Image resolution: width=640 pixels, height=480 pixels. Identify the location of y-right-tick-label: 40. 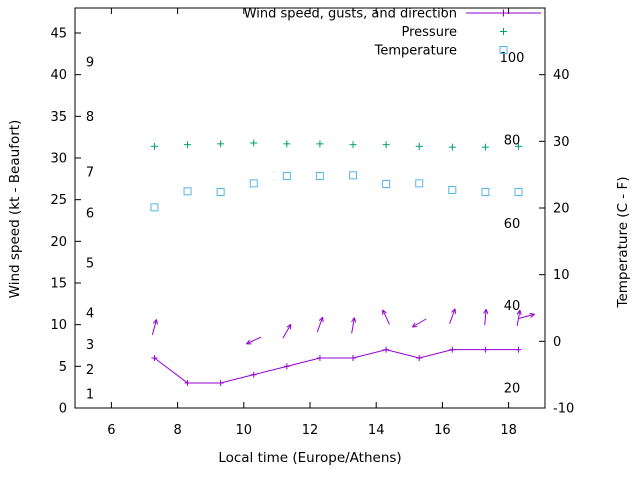
(561, 75).